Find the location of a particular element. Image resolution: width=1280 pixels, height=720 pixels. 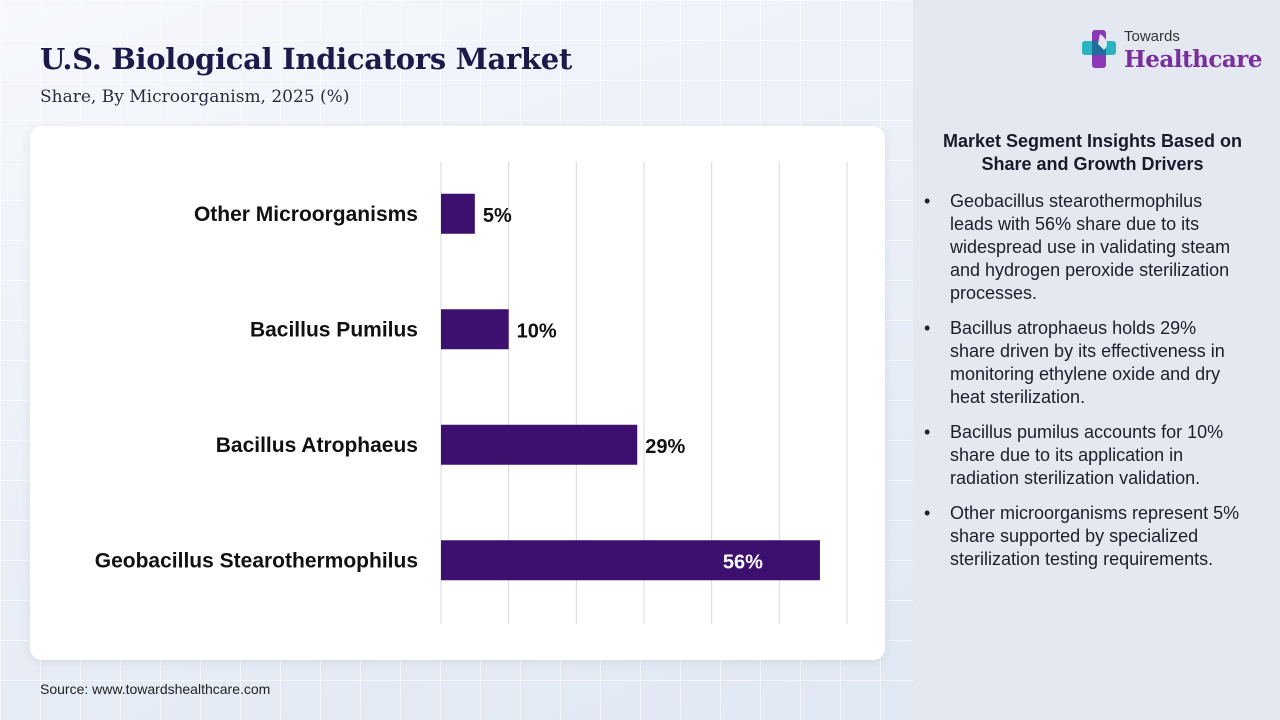

data-label: 5% is located at coordinates (497, 216).